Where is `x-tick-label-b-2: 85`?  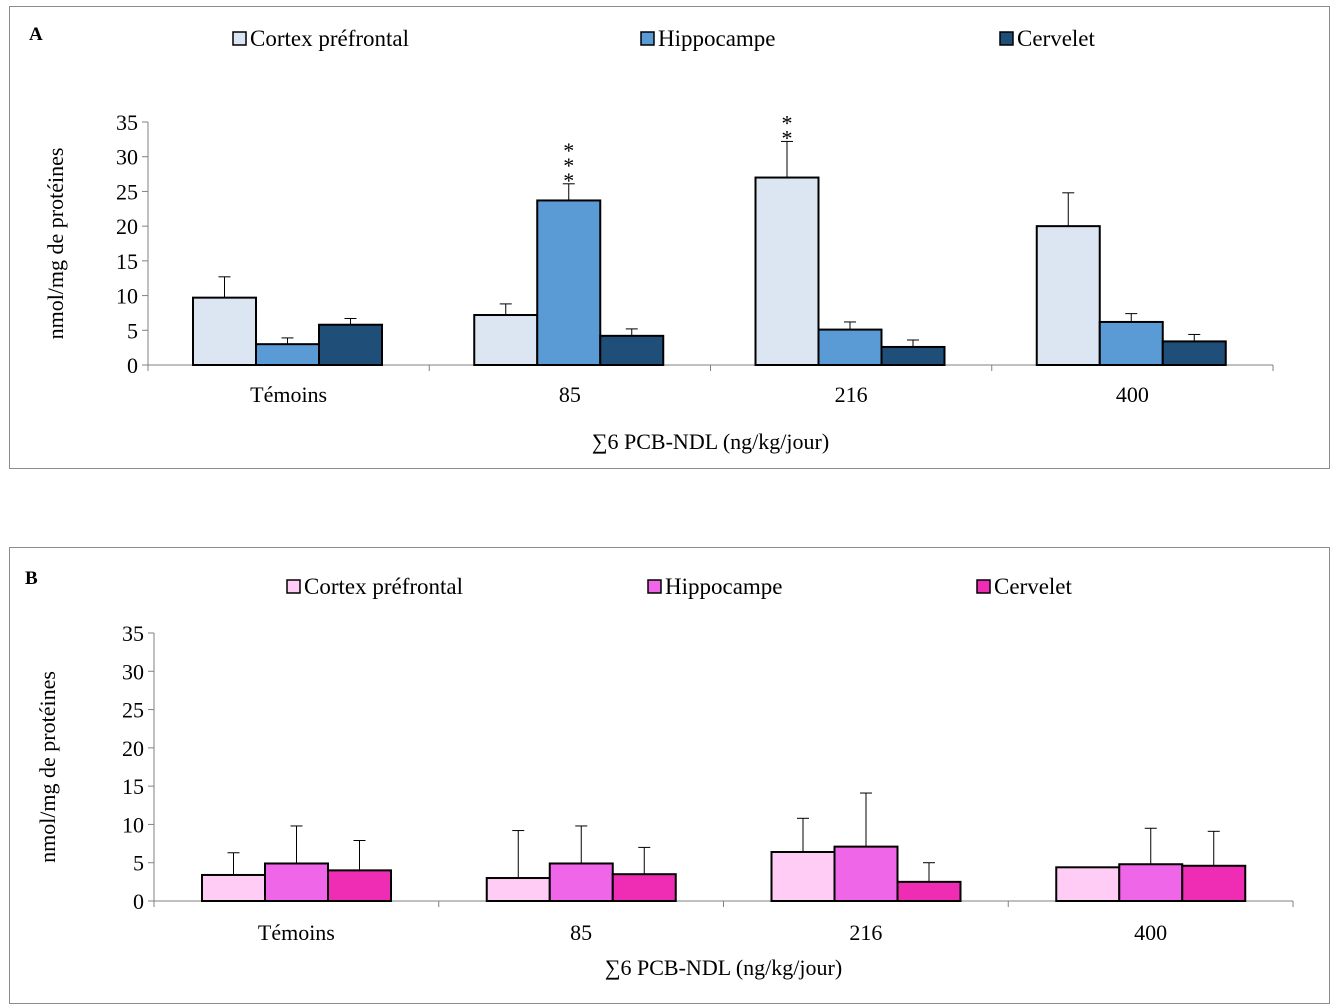 x-tick-label-b-2: 85 is located at coordinates (581, 932).